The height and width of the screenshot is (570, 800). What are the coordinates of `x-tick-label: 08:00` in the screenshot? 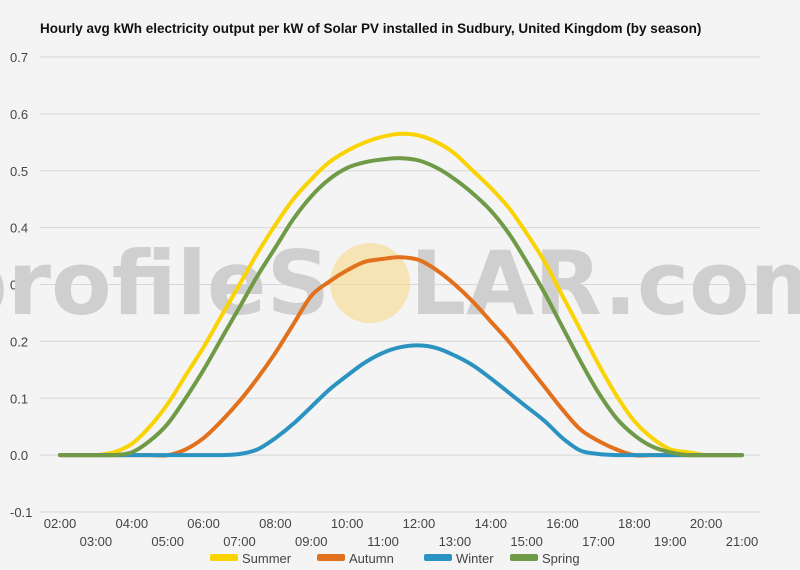 It's located at (275, 523).